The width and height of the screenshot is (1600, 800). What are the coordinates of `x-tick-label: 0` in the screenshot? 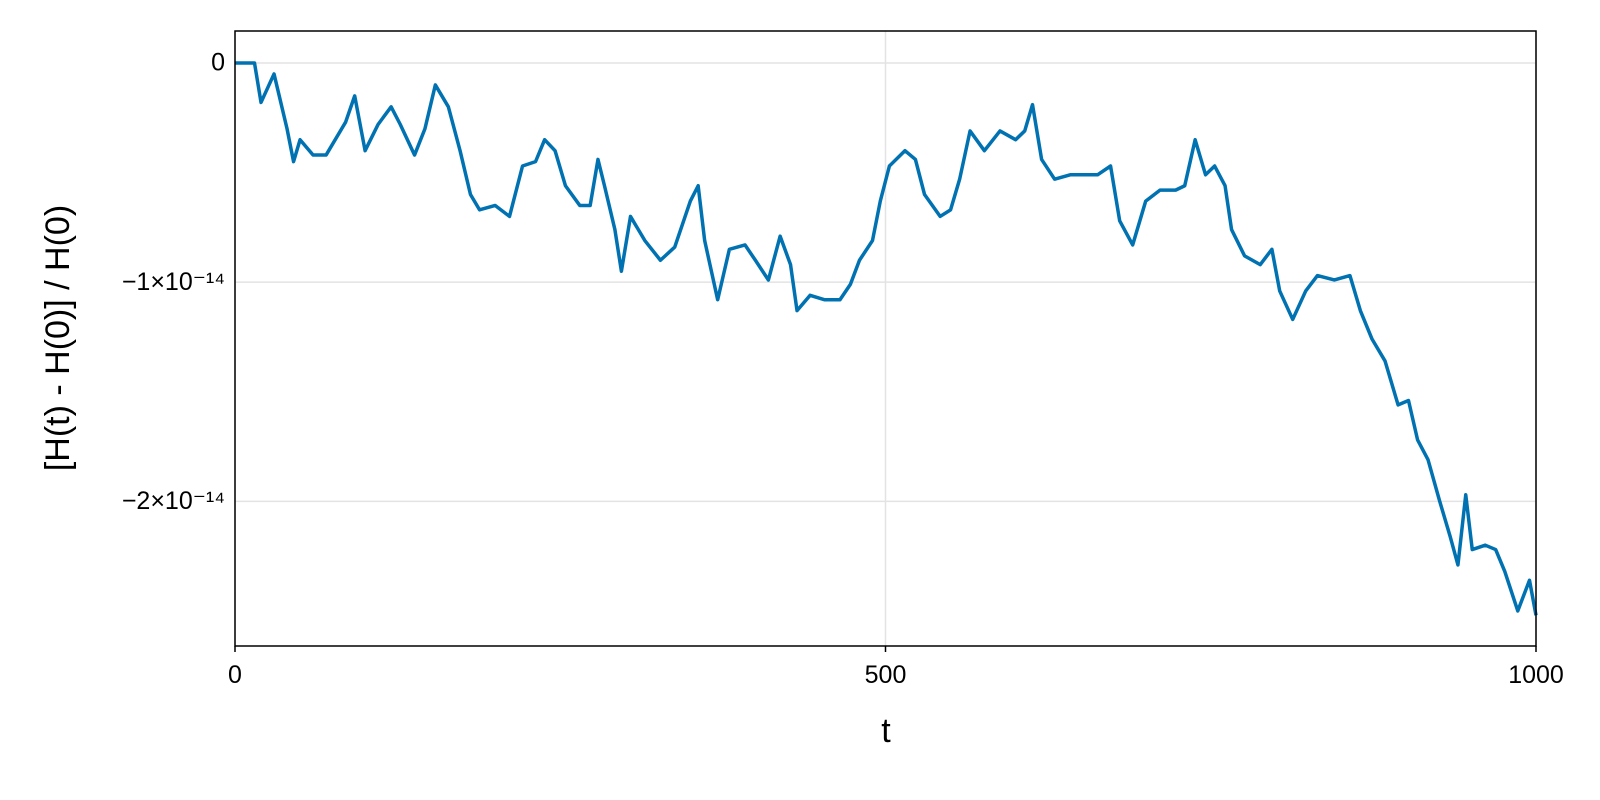 It's located at (235, 675).